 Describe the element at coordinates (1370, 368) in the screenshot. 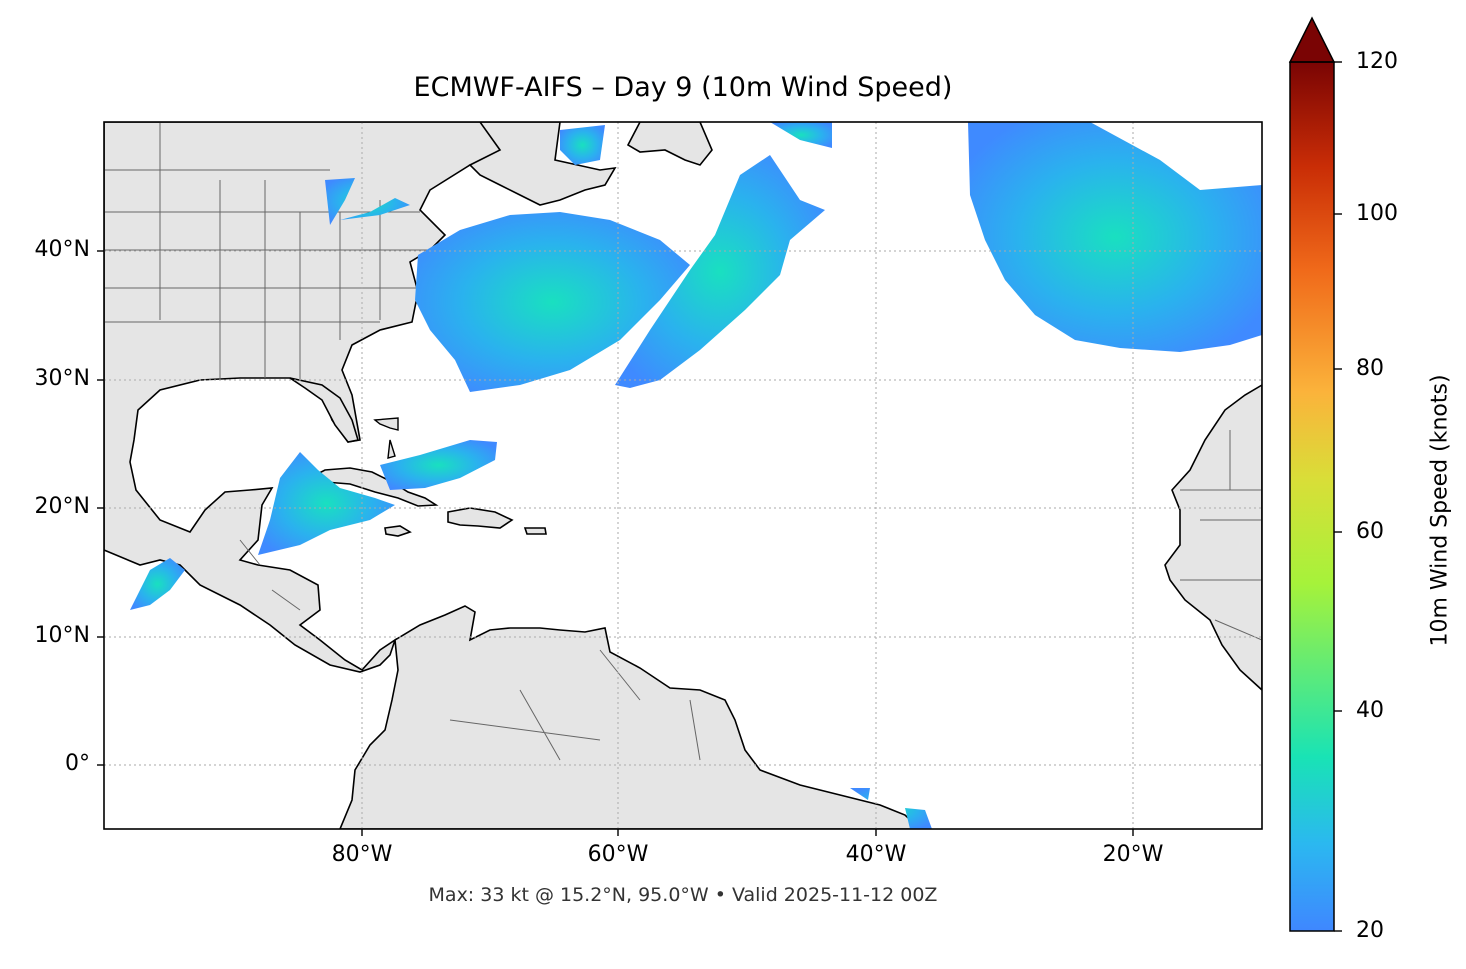

I see `colorbar-tick-80: 80` at that location.